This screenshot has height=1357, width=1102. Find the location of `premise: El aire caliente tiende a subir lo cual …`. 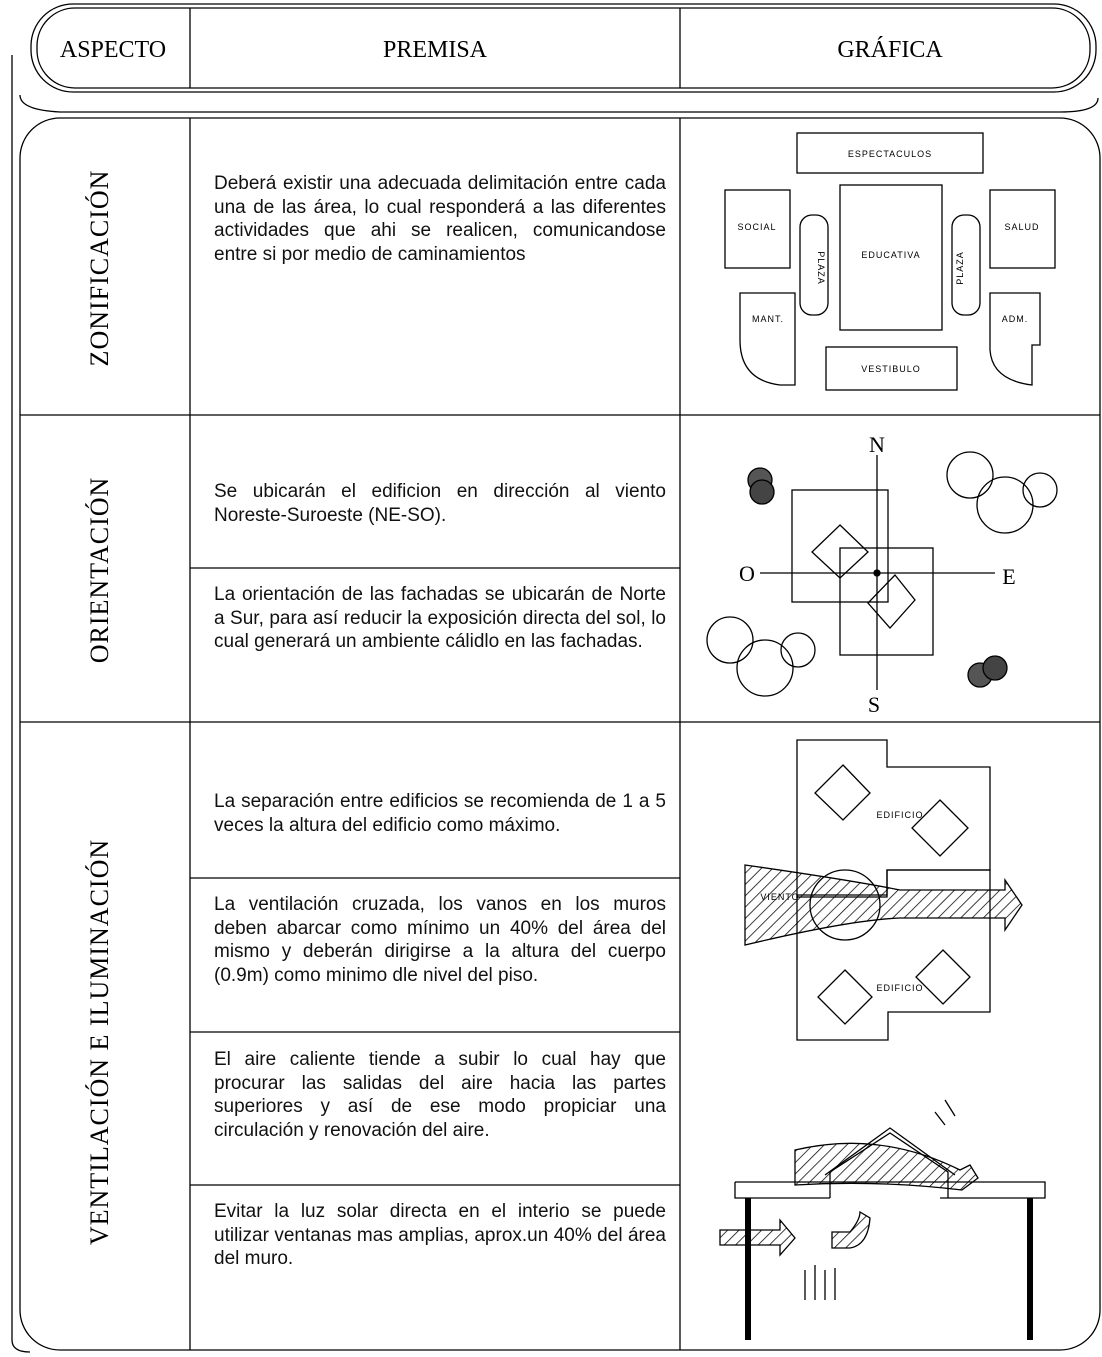

premise: El aire caliente tiende a subir lo cual … is located at coordinates (440, 1095).